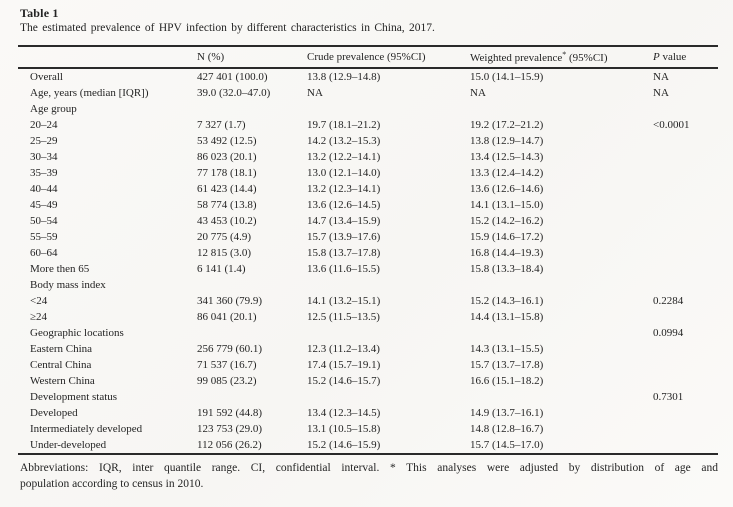 This screenshot has width=733, height=507. What do you see at coordinates (344, 205) in the screenshot?
I see `crude-prevalence-cell: 13.6 (12.6–14.5)` at bounding box center [344, 205].